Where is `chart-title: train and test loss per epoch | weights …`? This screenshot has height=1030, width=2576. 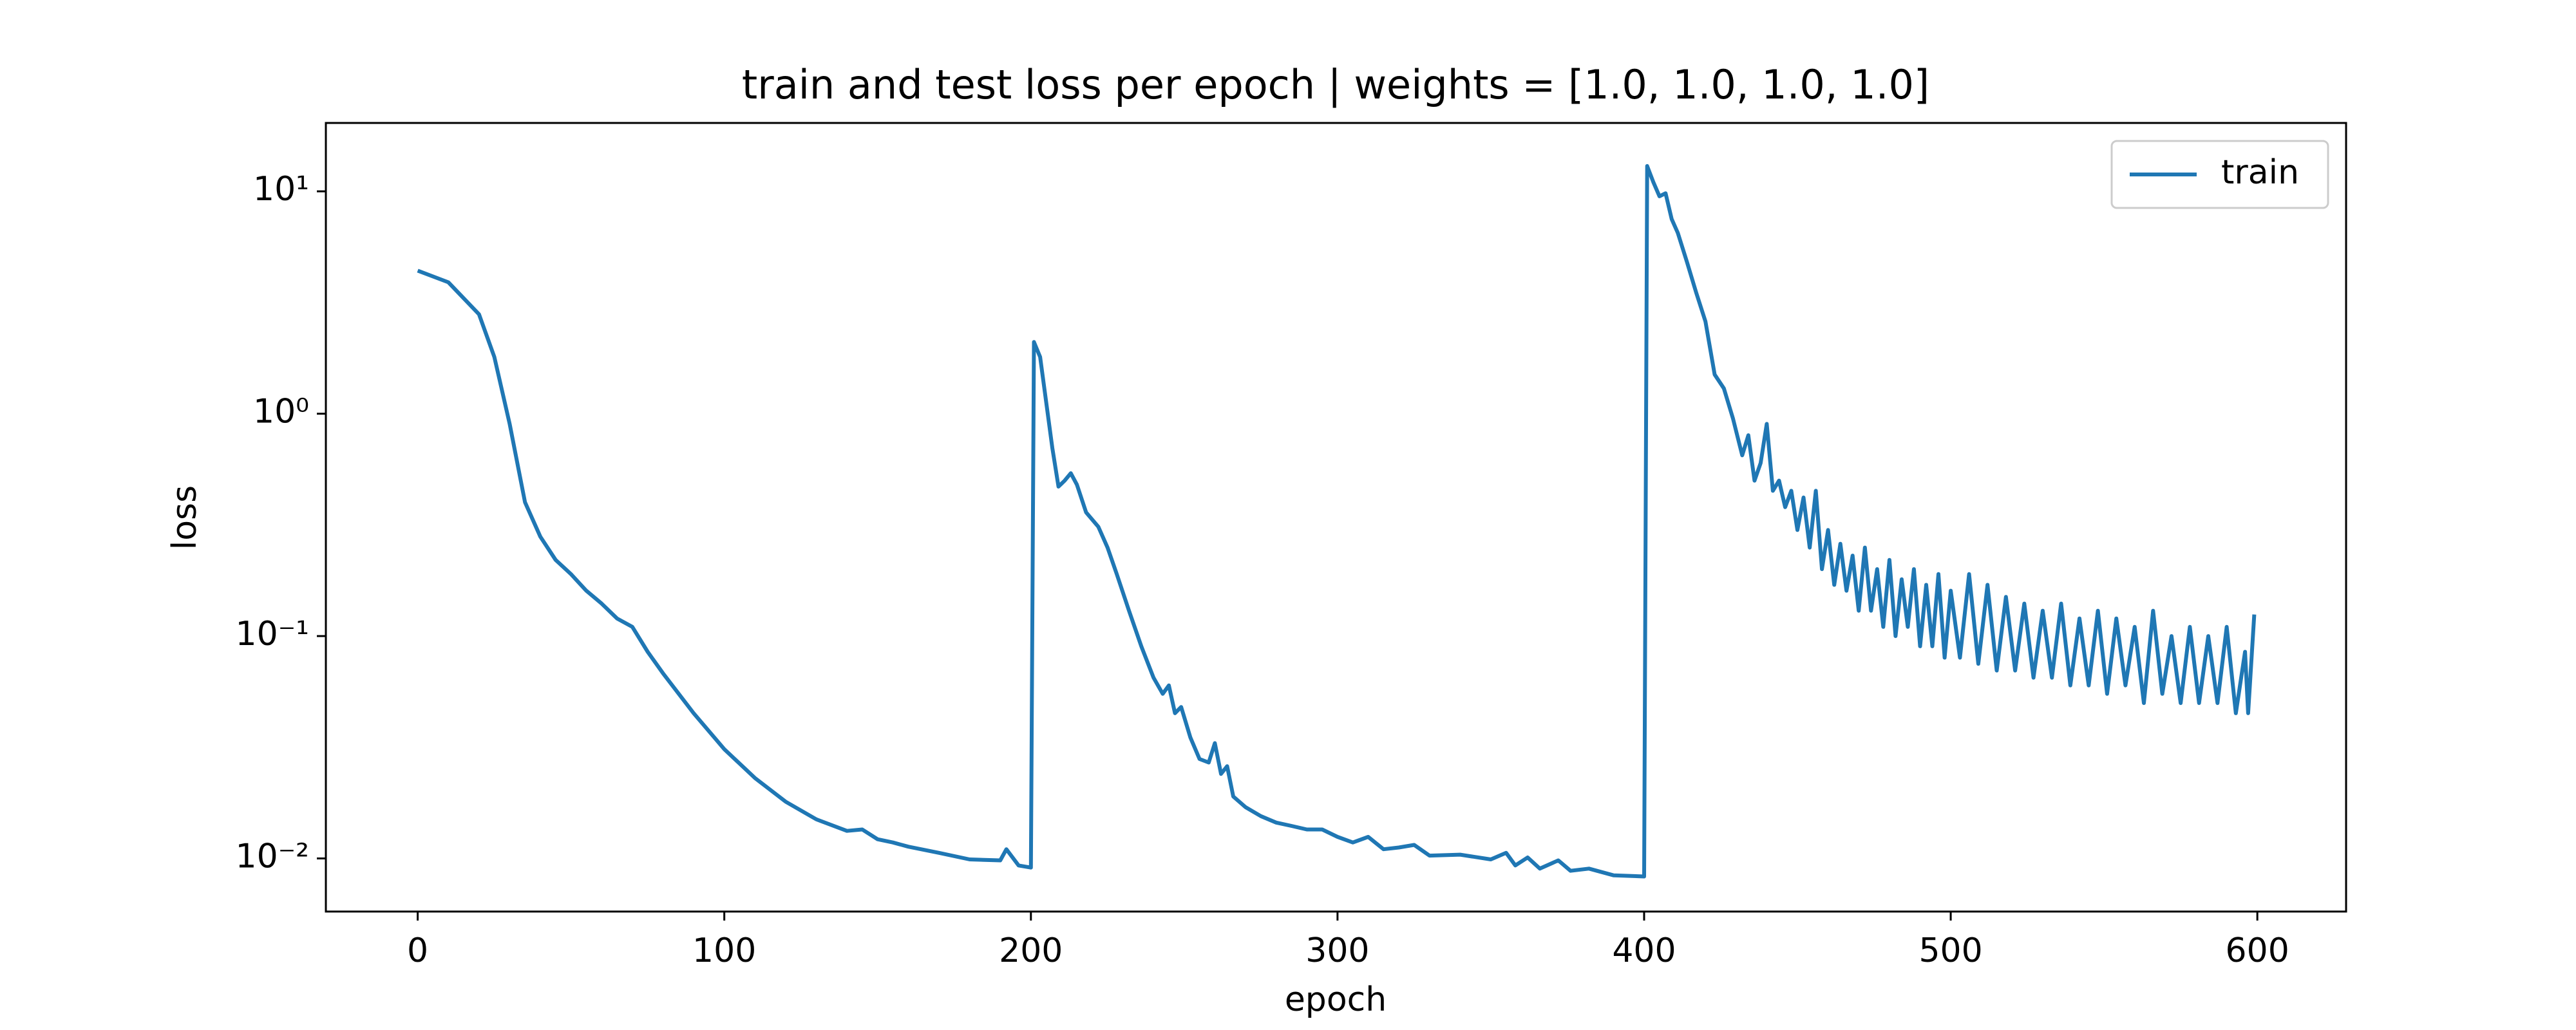
chart-title: train and test loss per epoch | weights … is located at coordinates (1335, 85).